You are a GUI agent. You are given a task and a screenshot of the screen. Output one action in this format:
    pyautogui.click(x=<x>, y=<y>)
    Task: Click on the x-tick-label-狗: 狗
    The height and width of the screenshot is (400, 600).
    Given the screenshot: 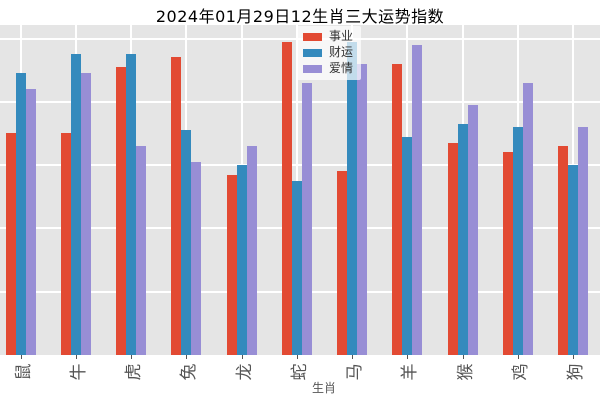 What is the action you would take?
    pyautogui.click(x=575, y=372)
    